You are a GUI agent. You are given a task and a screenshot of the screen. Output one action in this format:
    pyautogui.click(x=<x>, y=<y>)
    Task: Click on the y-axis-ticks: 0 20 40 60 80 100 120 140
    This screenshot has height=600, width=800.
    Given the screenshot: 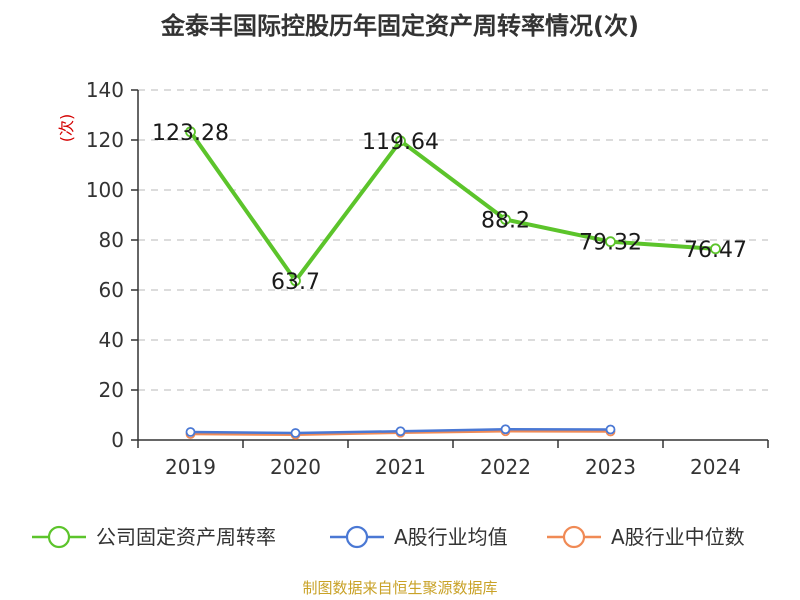 What is the action you would take?
    pyautogui.click(x=112, y=265)
    